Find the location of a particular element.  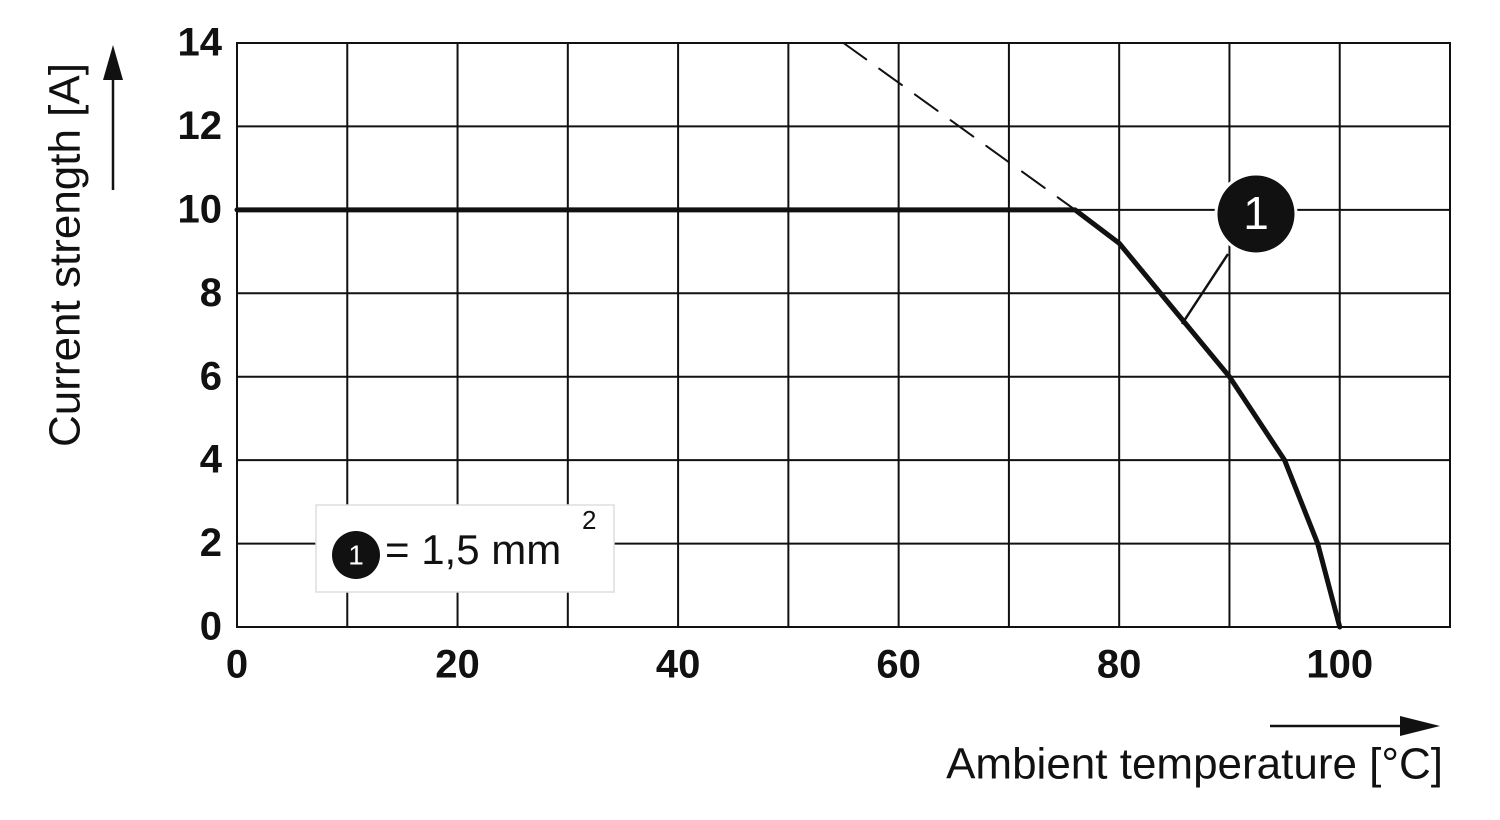

legend-superscript: 2 is located at coordinates (589, 520).